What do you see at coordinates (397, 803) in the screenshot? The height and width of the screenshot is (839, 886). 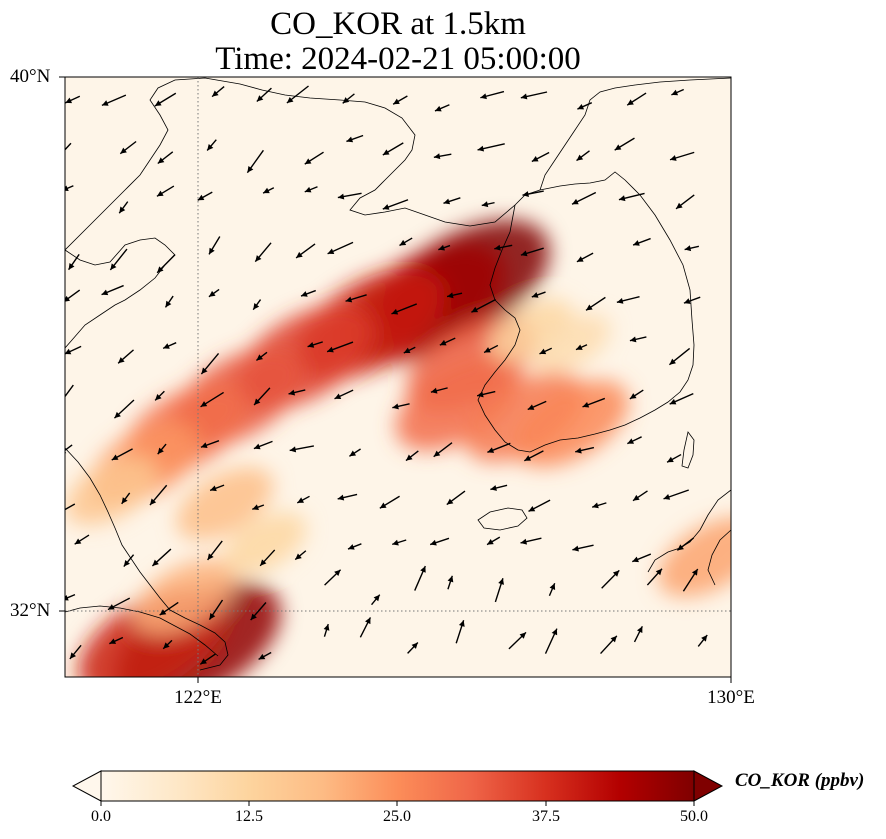 I see `colorbar-ticks` at bounding box center [397, 803].